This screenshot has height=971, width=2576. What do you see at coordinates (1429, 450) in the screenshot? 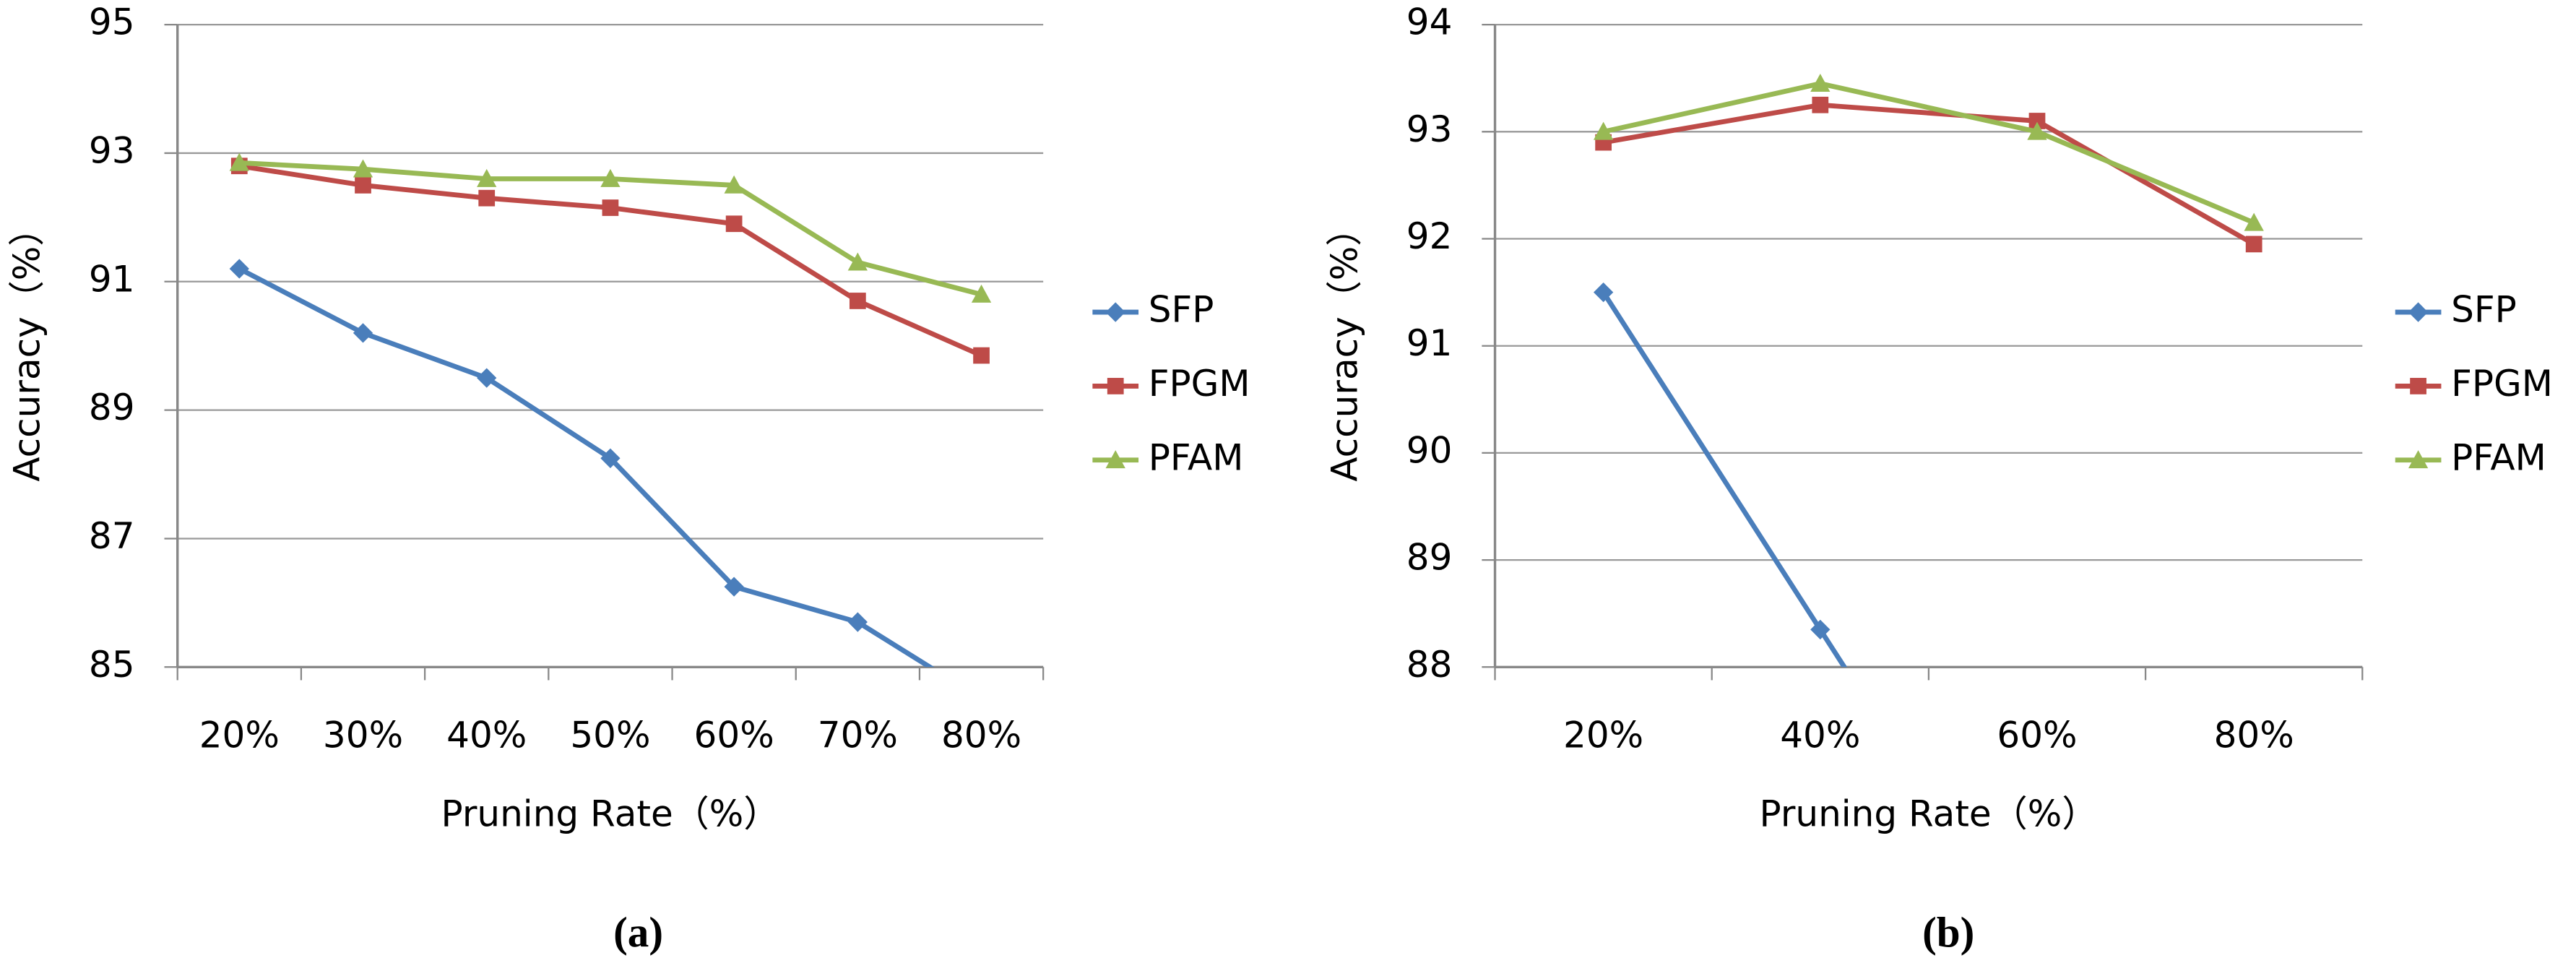
I see `y-tick-label: 90` at bounding box center [1429, 450].